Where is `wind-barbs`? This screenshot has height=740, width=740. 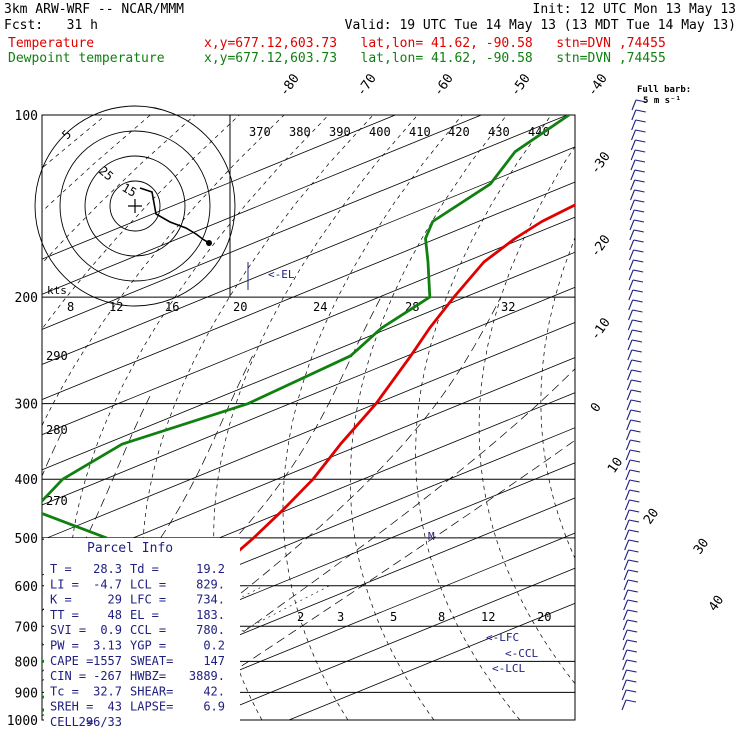 wind-barbs is located at coordinates (634, 405).